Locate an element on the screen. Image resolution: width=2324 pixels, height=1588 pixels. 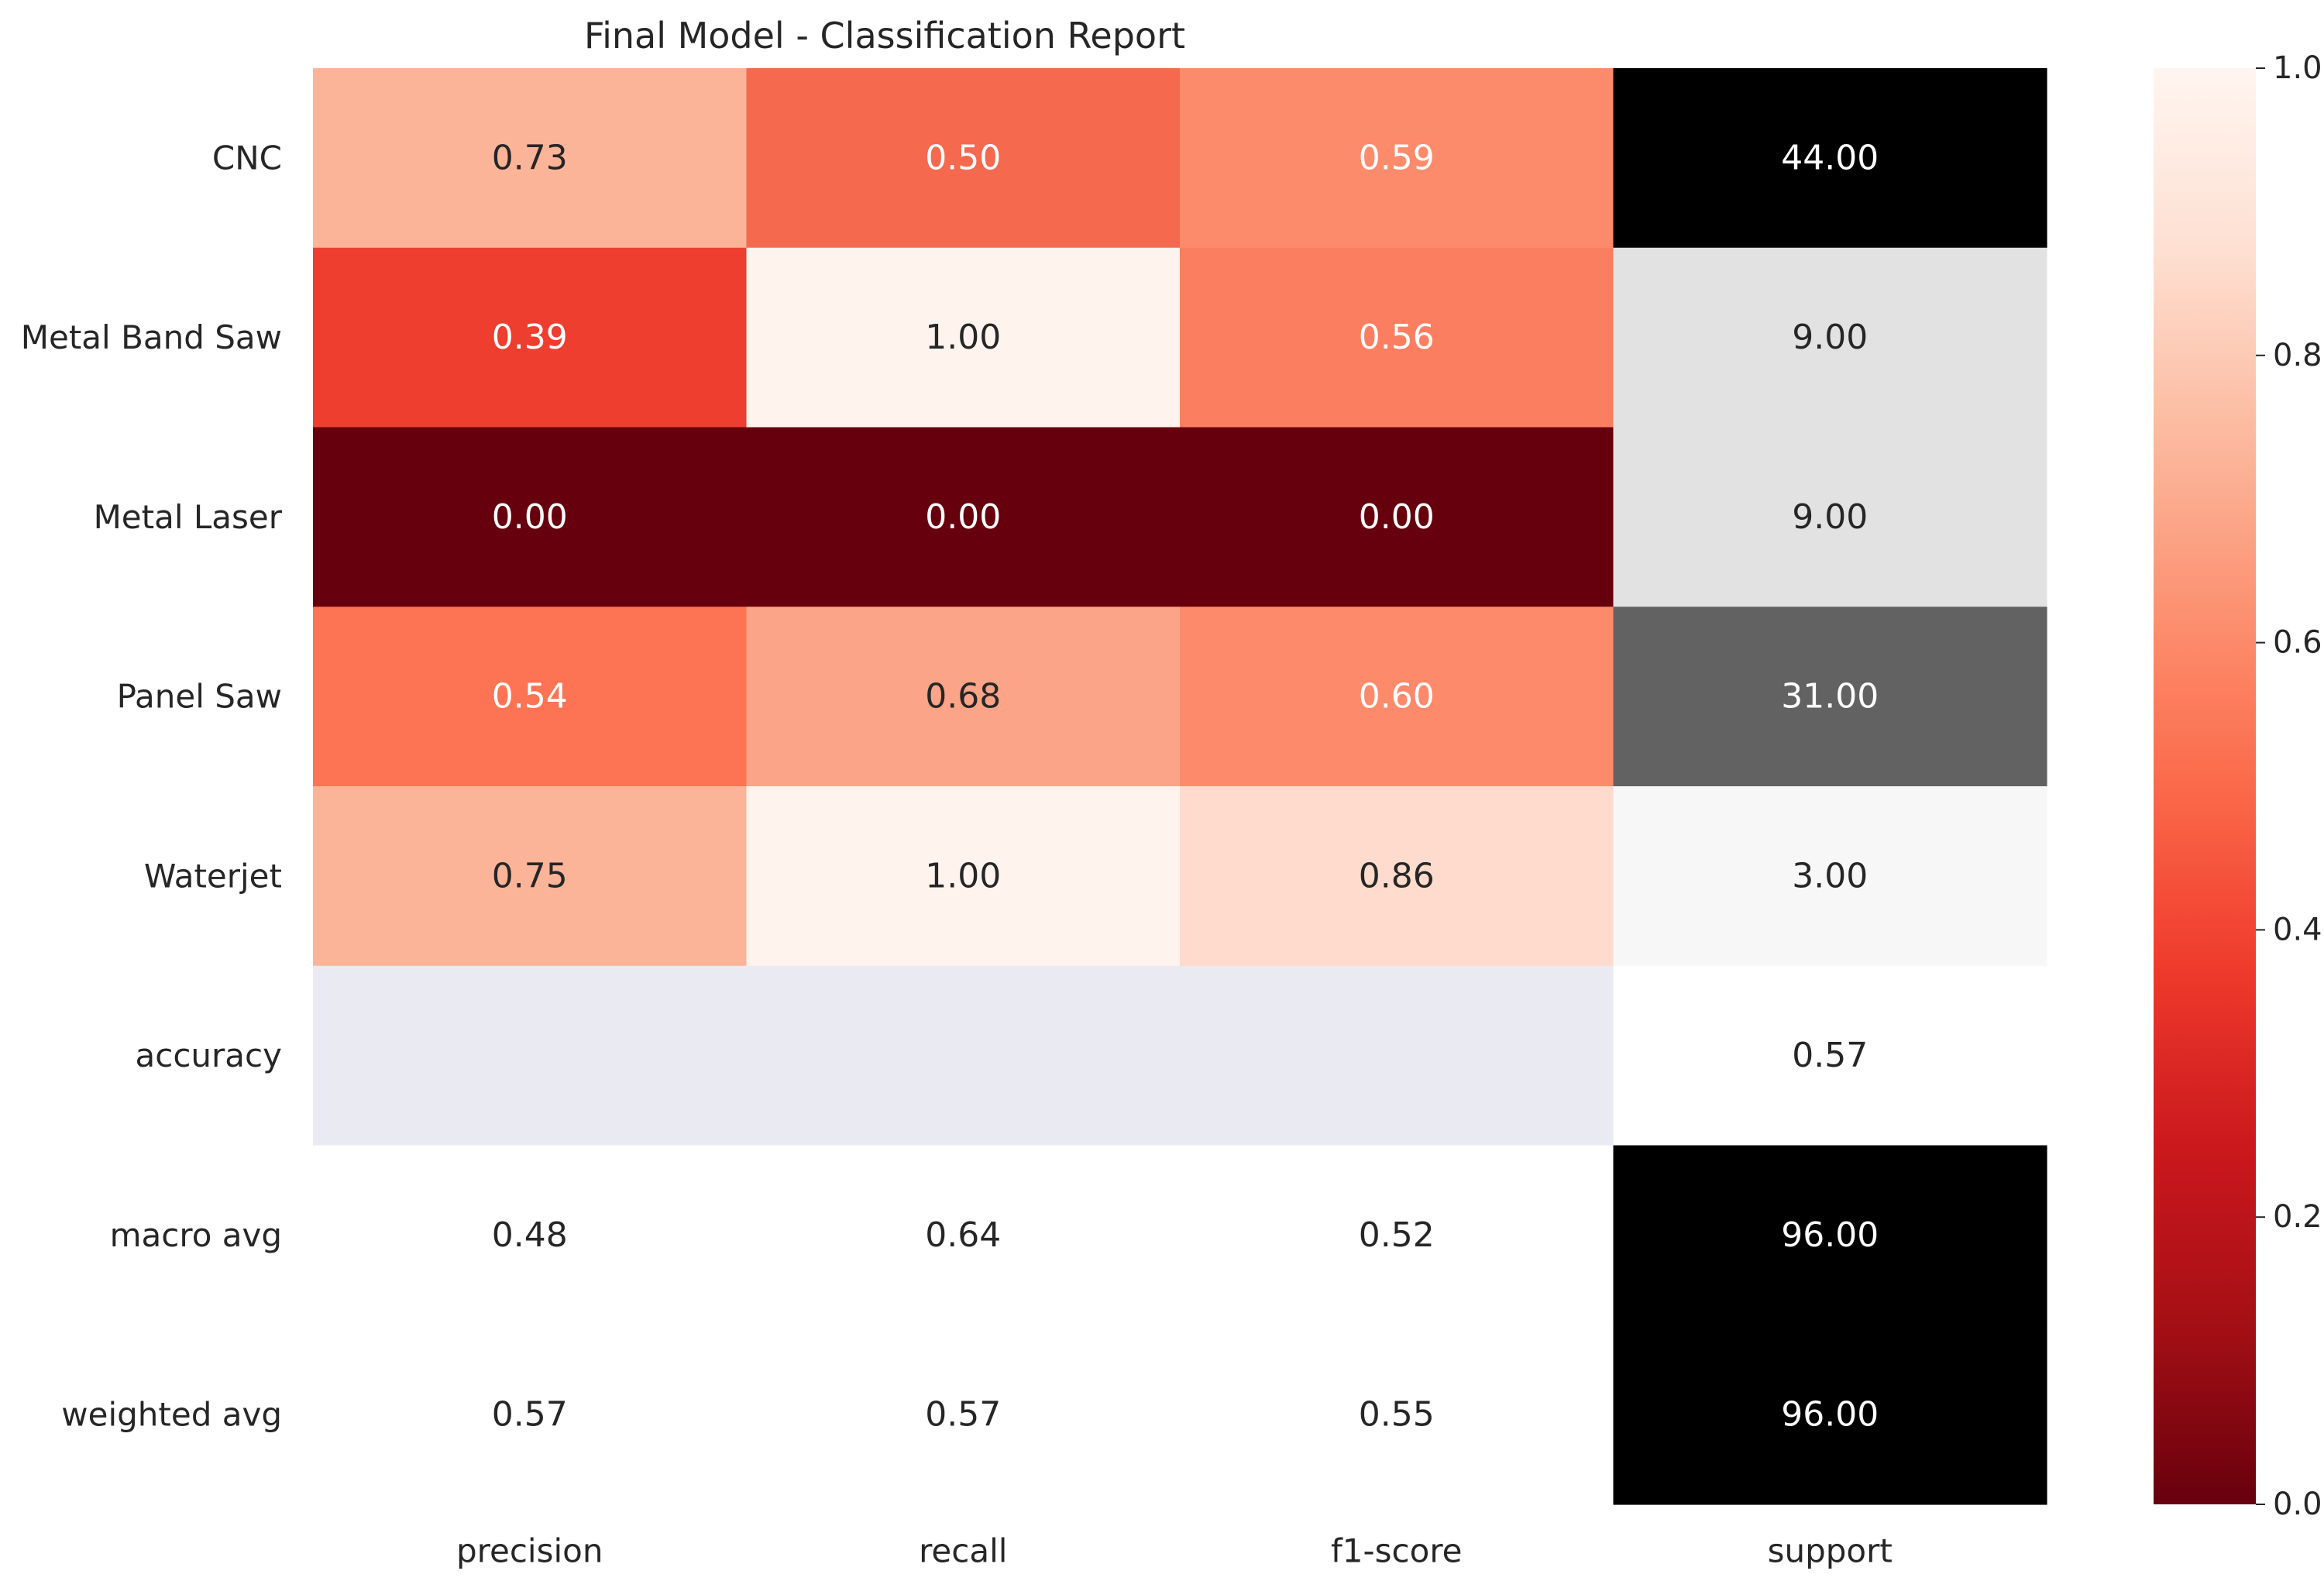
cell-label-accuracy-support: 0.57 is located at coordinates (1830, 1055).